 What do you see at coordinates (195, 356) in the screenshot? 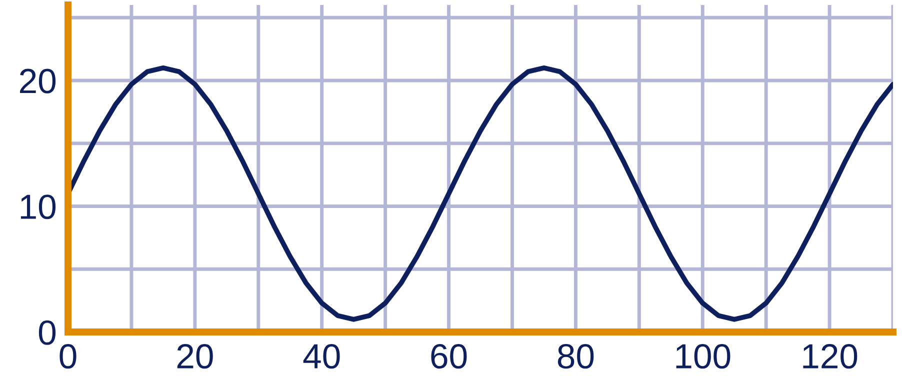
I see `x-tick-label: 20` at bounding box center [195, 356].